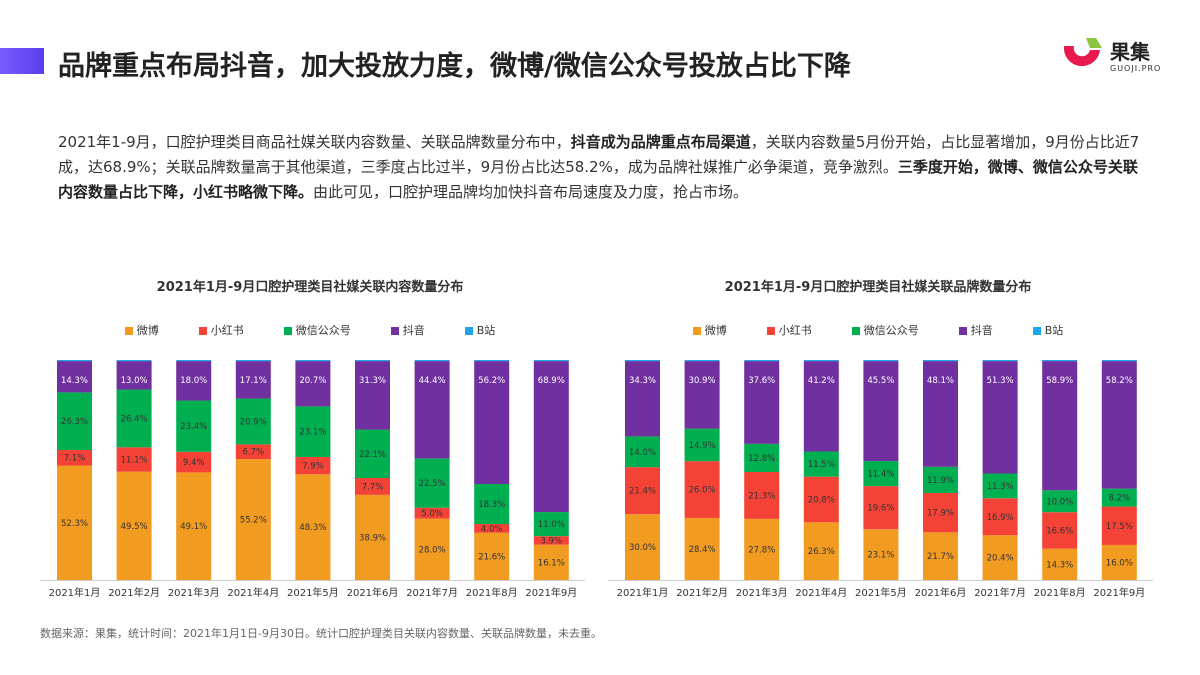 The image size is (1200, 675). Describe the element at coordinates (314, 142) in the screenshot. I see `para-seg: 2021年1-9月，口腔护理类目商品社媒关联内容数量、关联品牌数量分布中，` at that location.